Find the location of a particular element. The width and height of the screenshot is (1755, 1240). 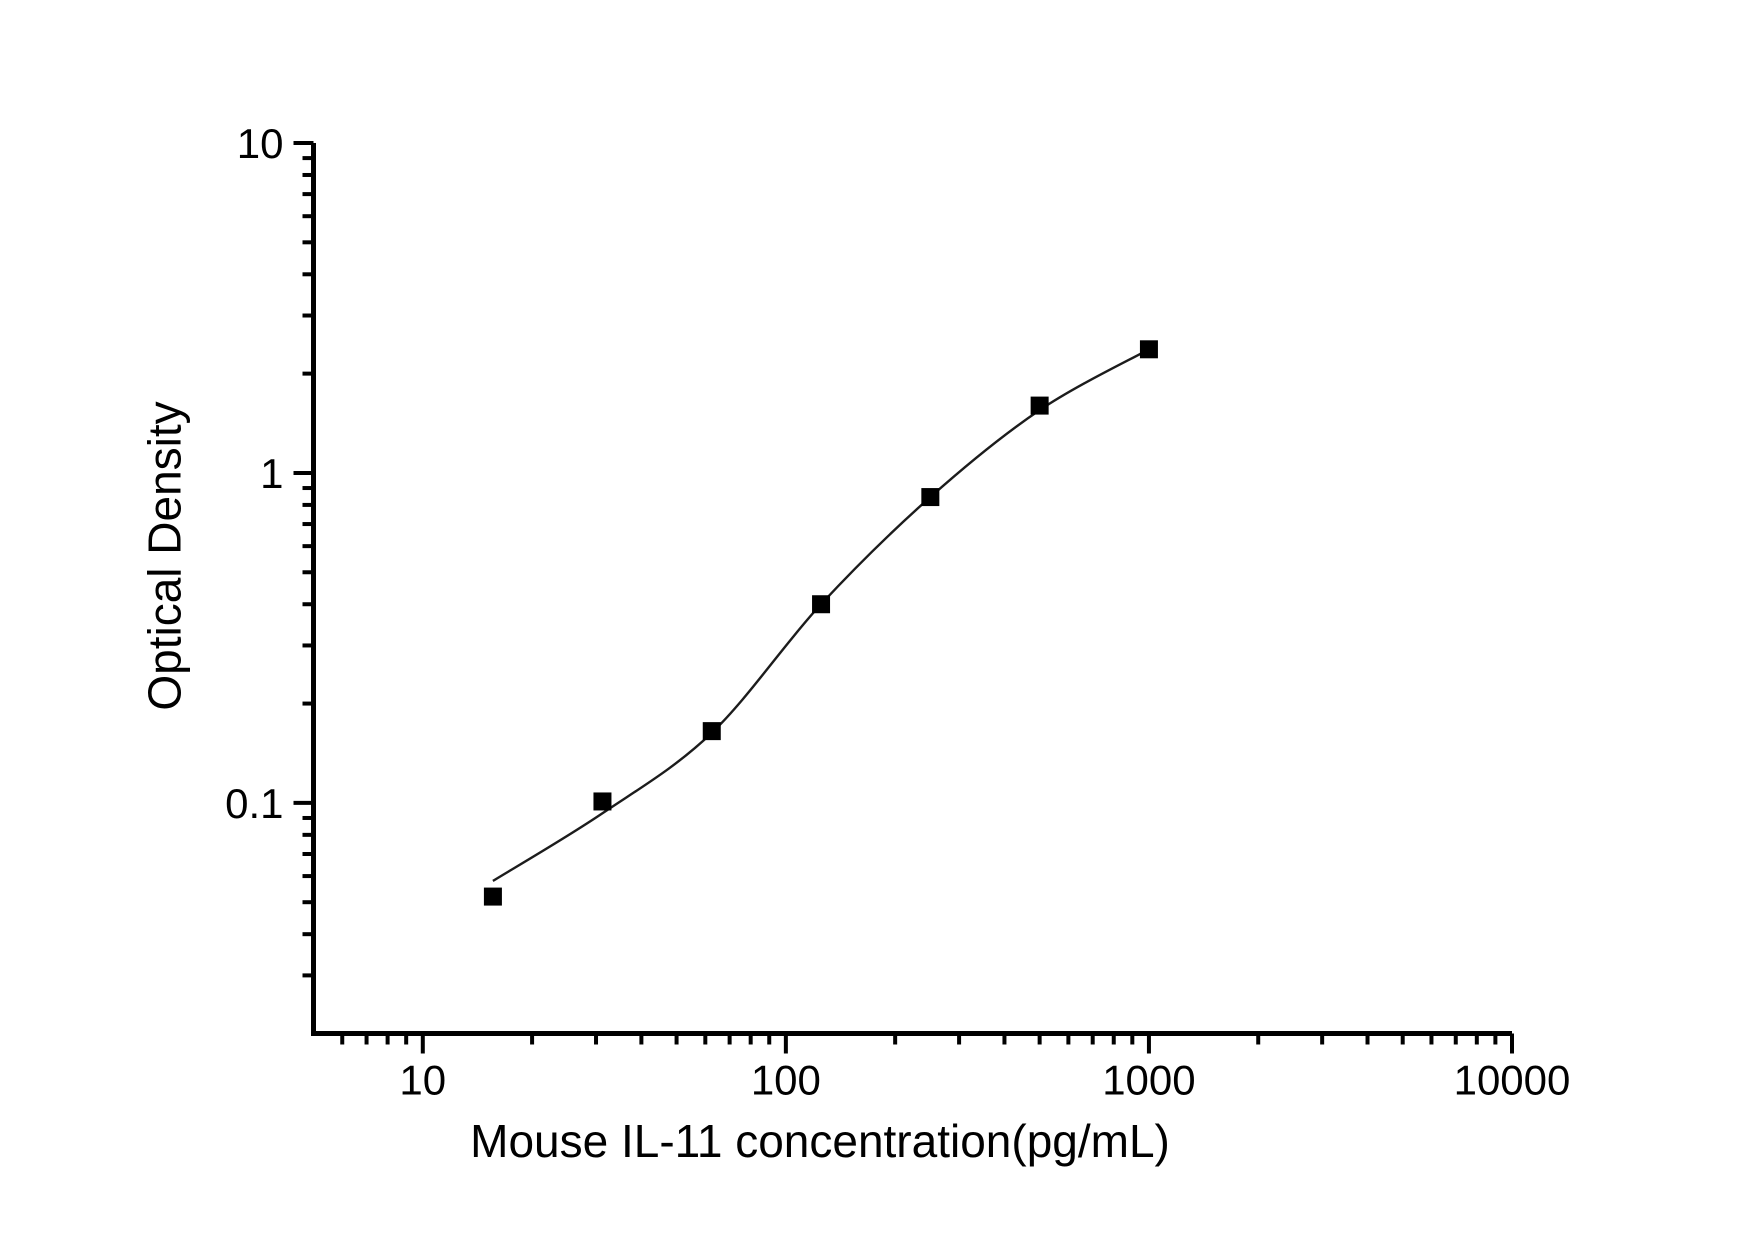

y-tick-label: 1 is located at coordinates (271, 473).